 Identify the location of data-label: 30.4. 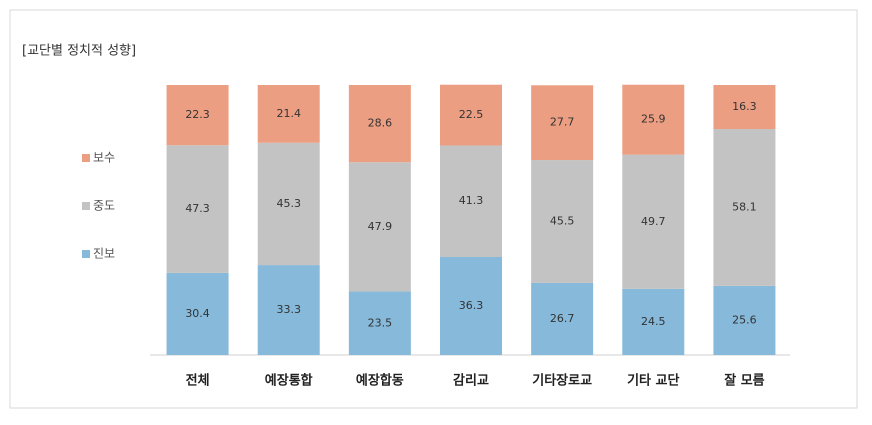
(197, 313).